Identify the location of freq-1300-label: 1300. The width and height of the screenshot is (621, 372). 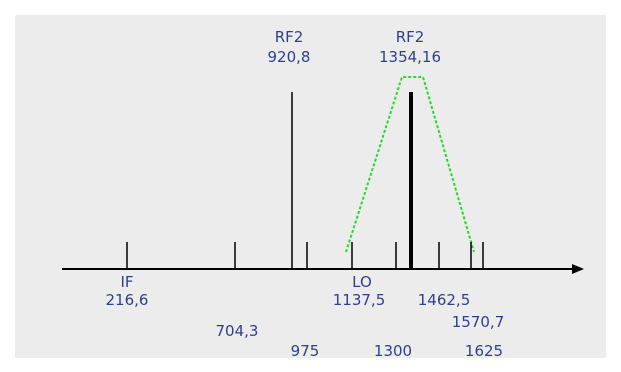
(393, 351).